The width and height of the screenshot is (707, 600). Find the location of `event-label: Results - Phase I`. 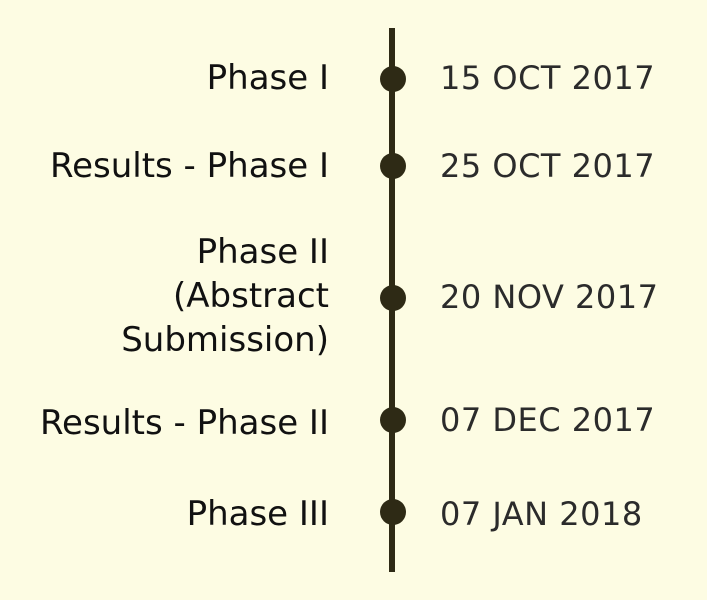

event-label: Results - Phase I is located at coordinates (189, 166).